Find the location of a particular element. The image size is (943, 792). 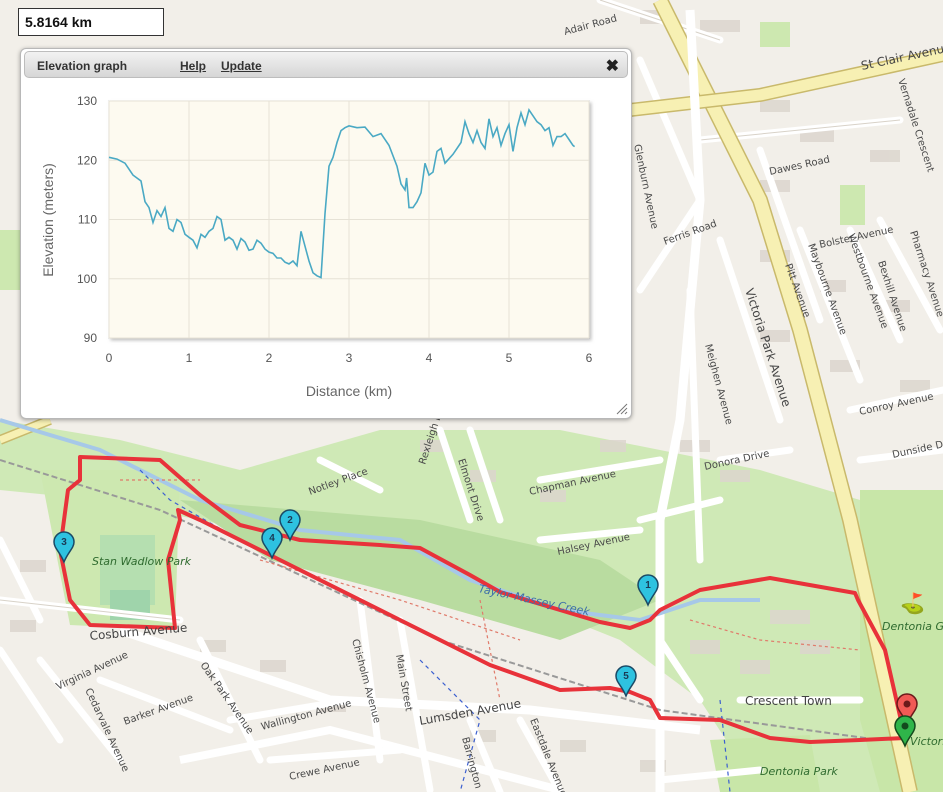

distance-readout: 5.8164 km is located at coordinates (91, 22).